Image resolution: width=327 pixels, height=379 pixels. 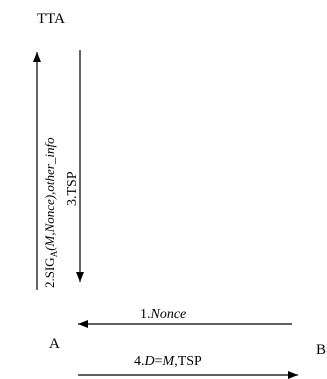 What do you see at coordinates (50, 212) in the screenshot?
I see `label-message-2: 2.SIGA(M,Nonce),other_info` at bounding box center [50, 212].